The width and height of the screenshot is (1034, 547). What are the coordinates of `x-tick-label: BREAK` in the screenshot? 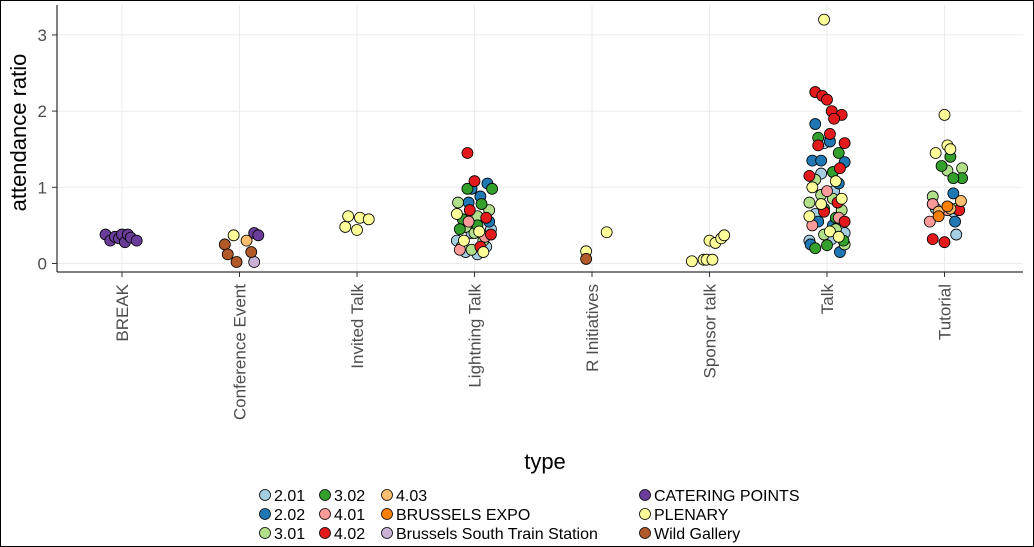 It's located at (122, 312).